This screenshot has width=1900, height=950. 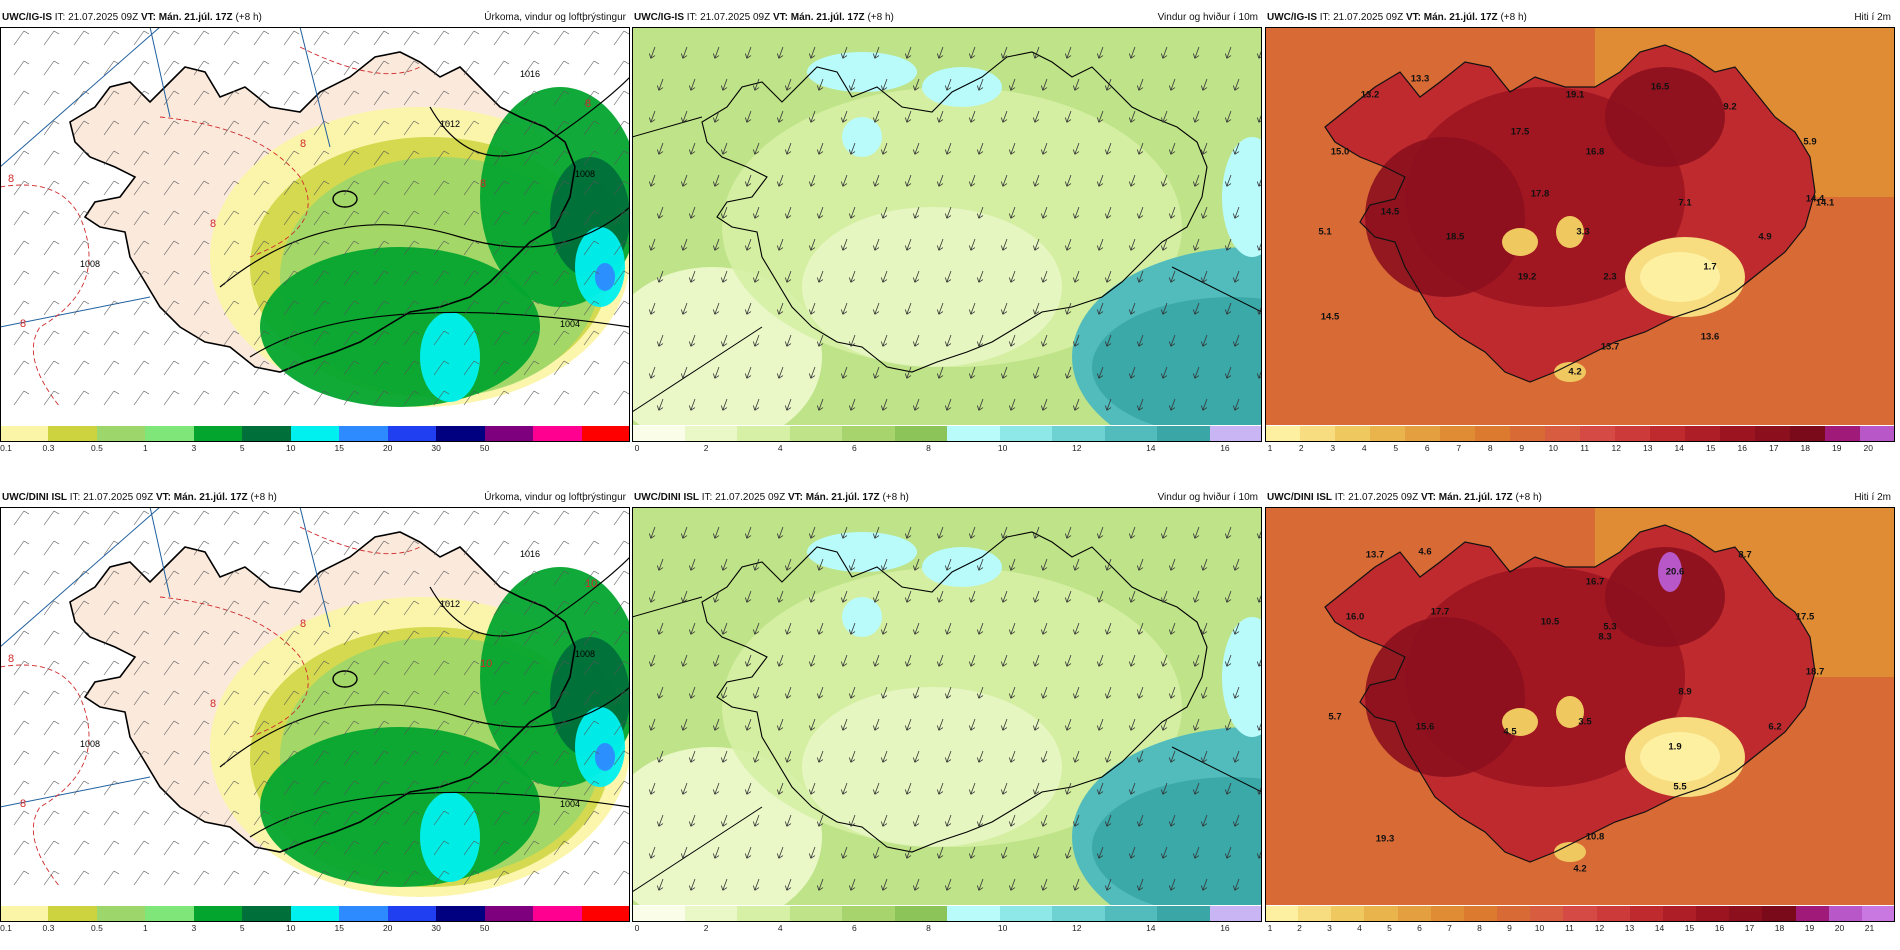 I want to click on precip-area-heavy, so click(x=400, y=327).